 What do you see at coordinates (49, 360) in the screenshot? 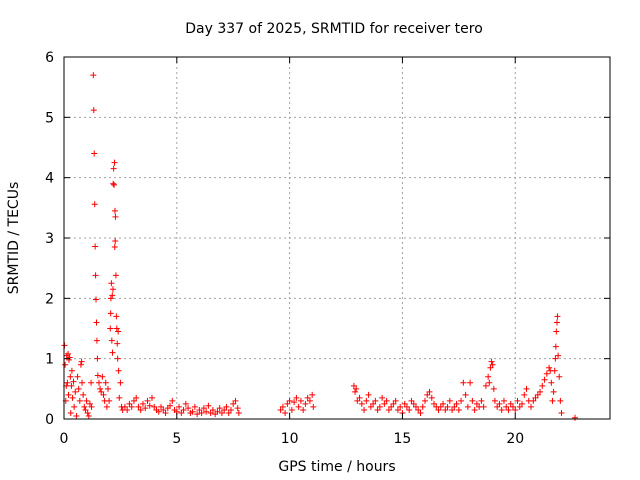
I see `y-tick-label: 1` at bounding box center [49, 360].